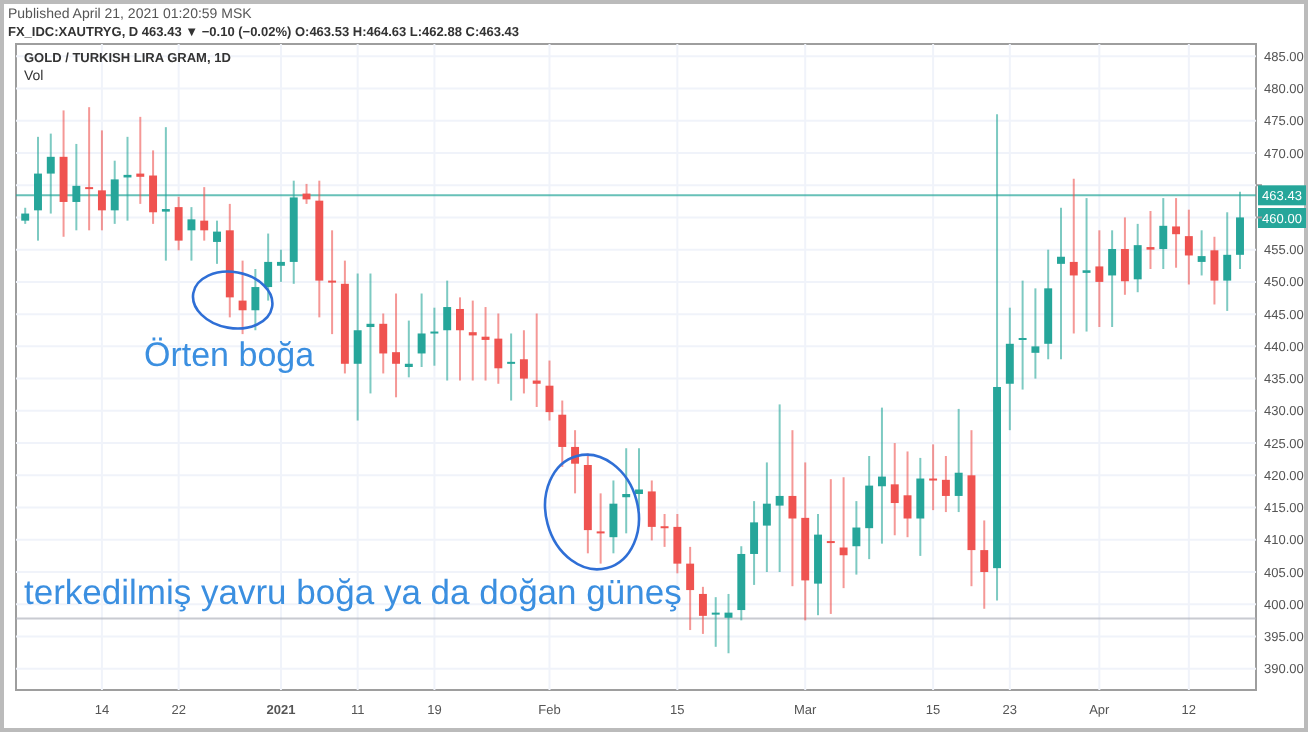 The image size is (1308, 732). What do you see at coordinates (230, 355) in the screenshot?
I see `annotation: Örten boğa` at bounding box center [230, 355].